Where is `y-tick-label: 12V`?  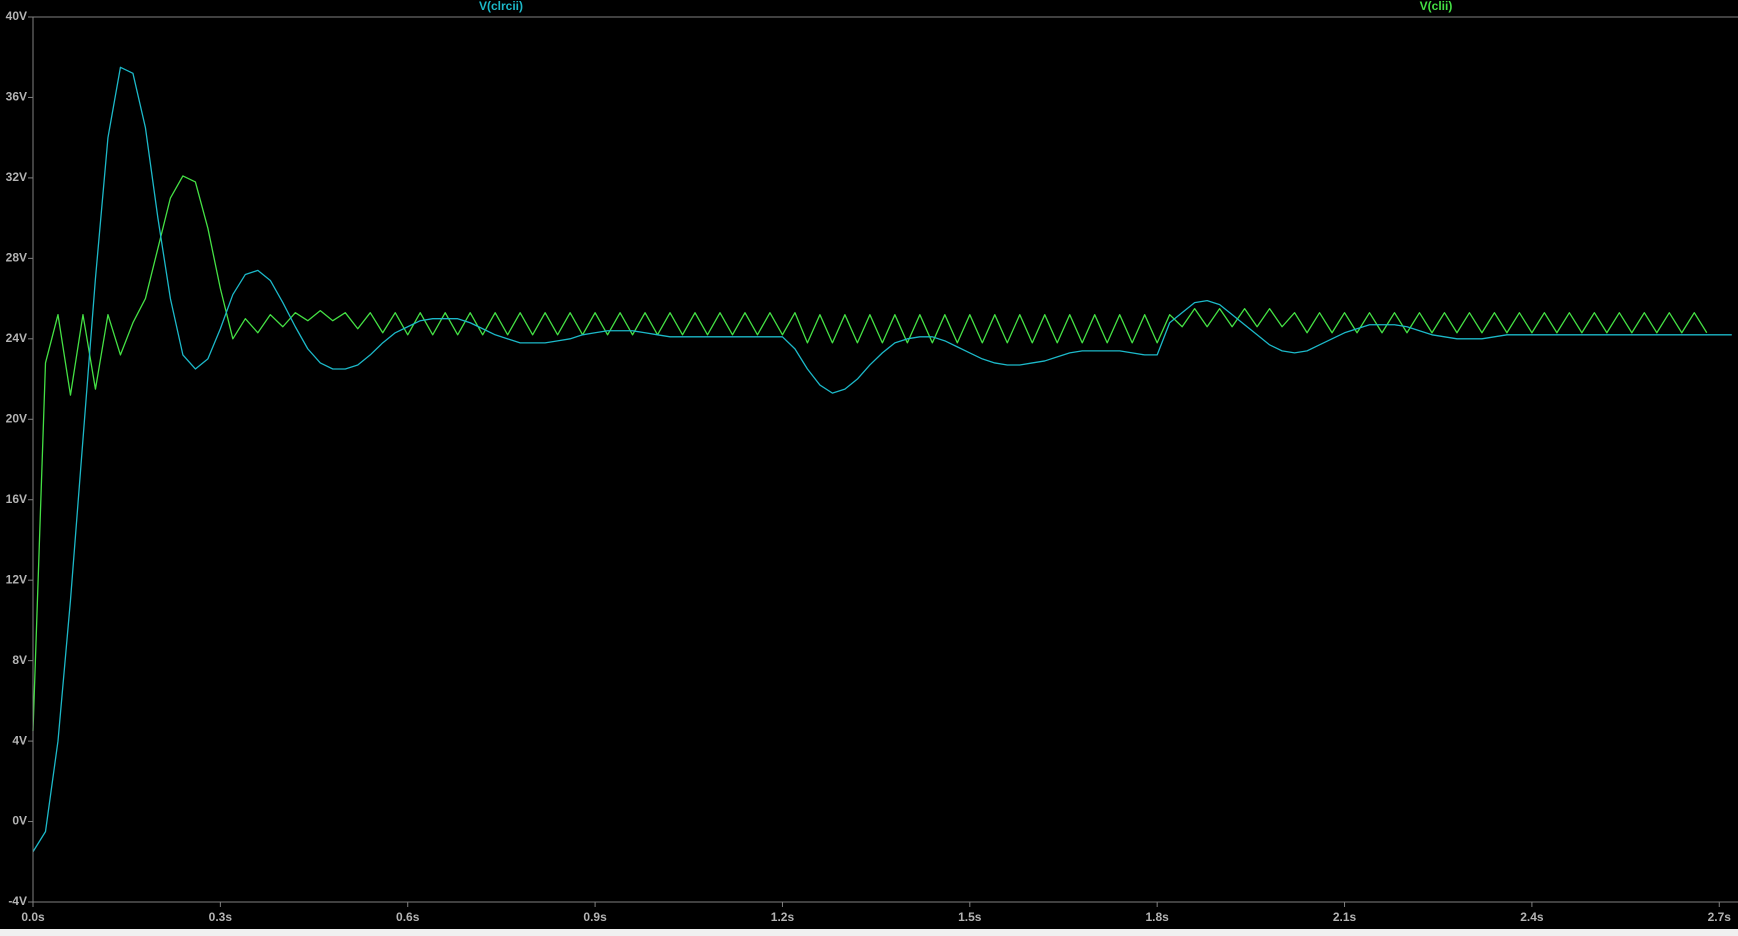 y-tick-label: 12V is located at coordinates (16, 579).